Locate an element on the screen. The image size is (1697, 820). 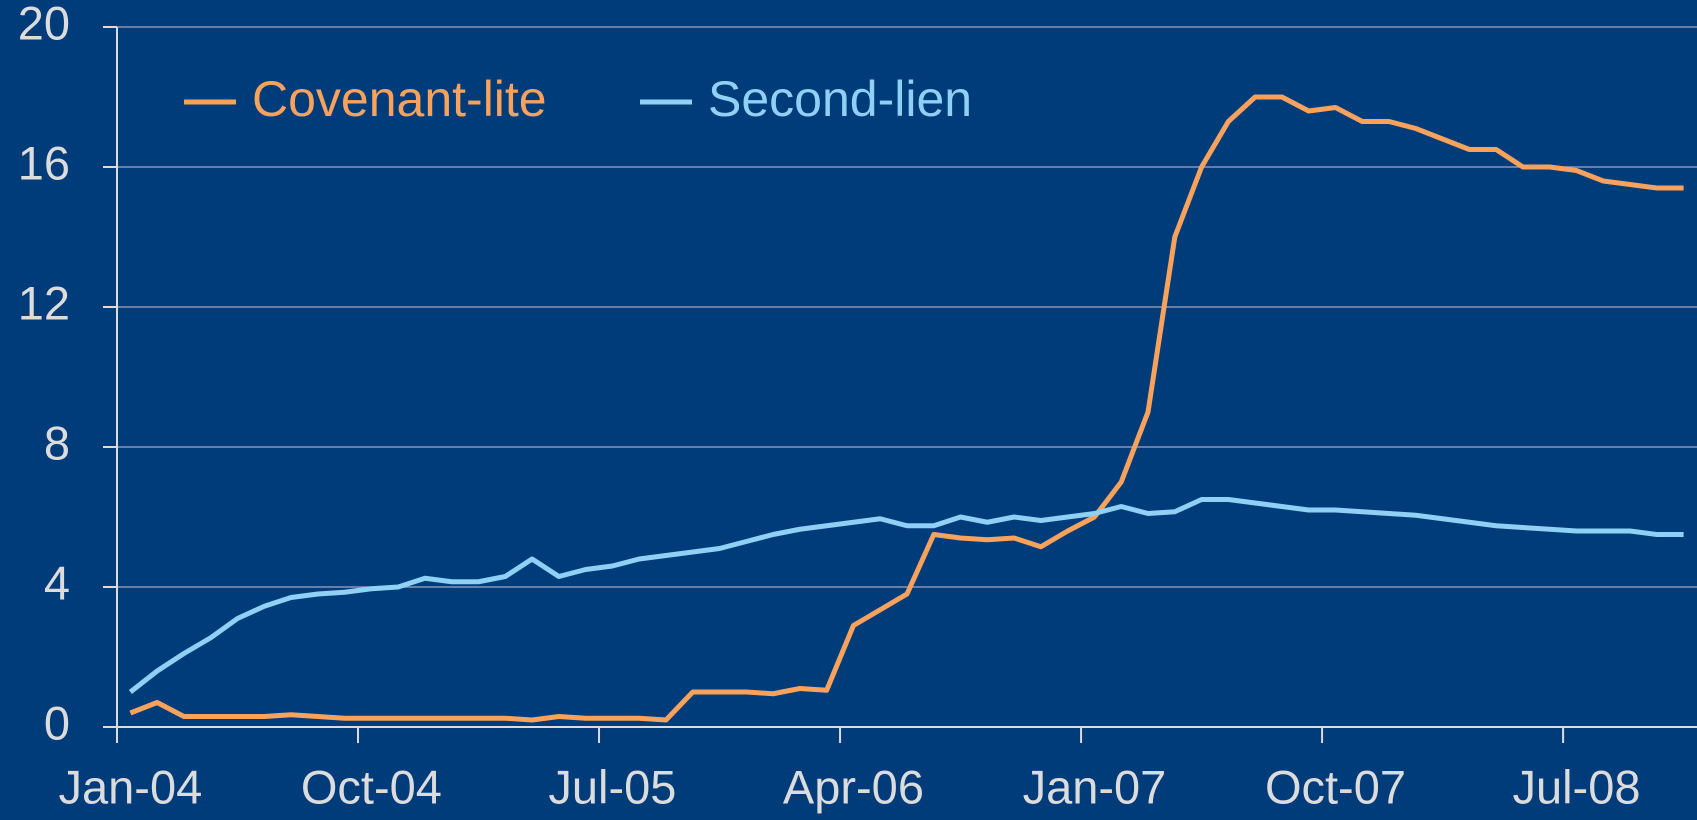
x-tick-label: Oct-04 is located at coordinates (371, 786).